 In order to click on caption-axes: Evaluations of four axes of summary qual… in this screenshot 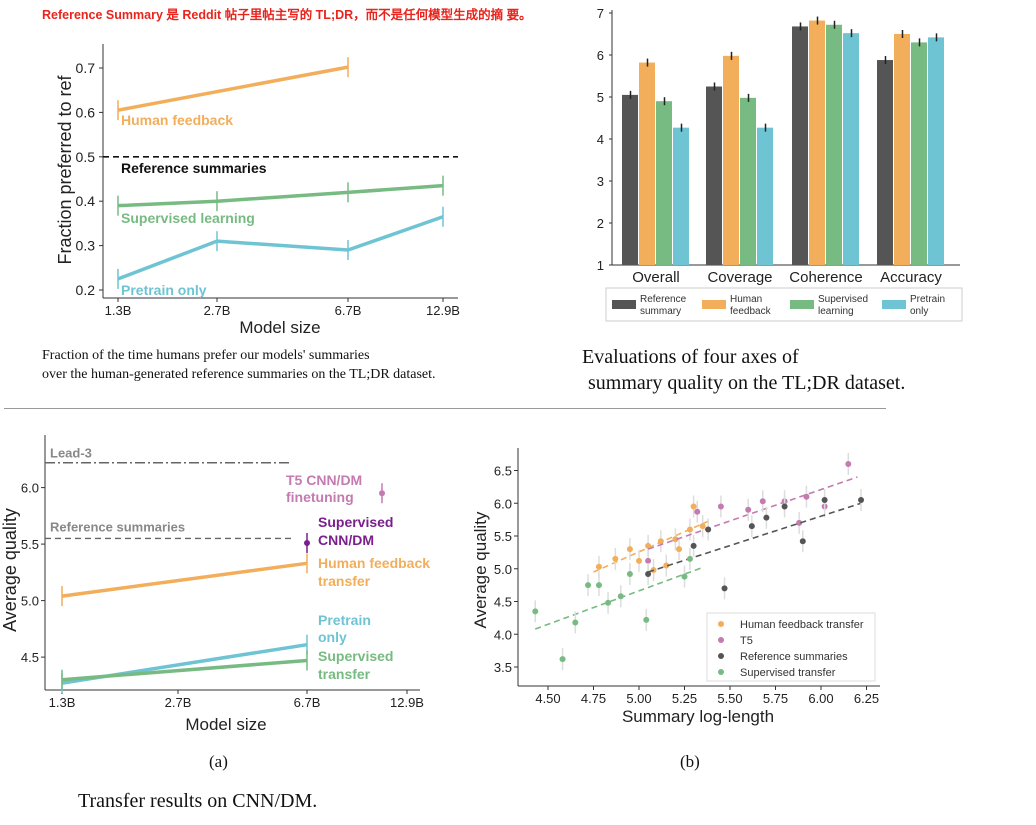, I will do `click(743, 370)`.